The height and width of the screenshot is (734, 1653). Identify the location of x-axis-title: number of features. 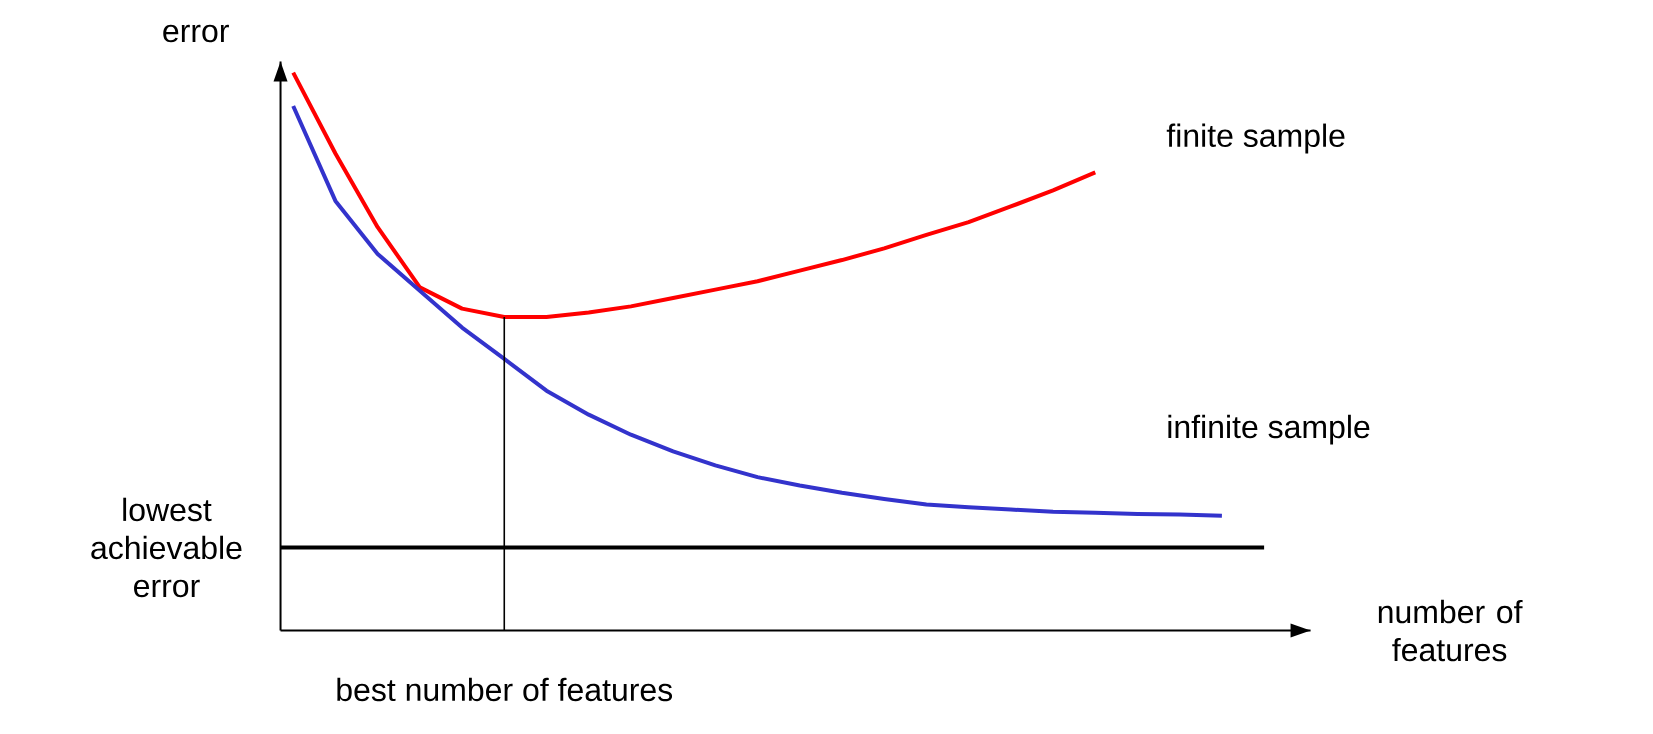
(1450, 630).